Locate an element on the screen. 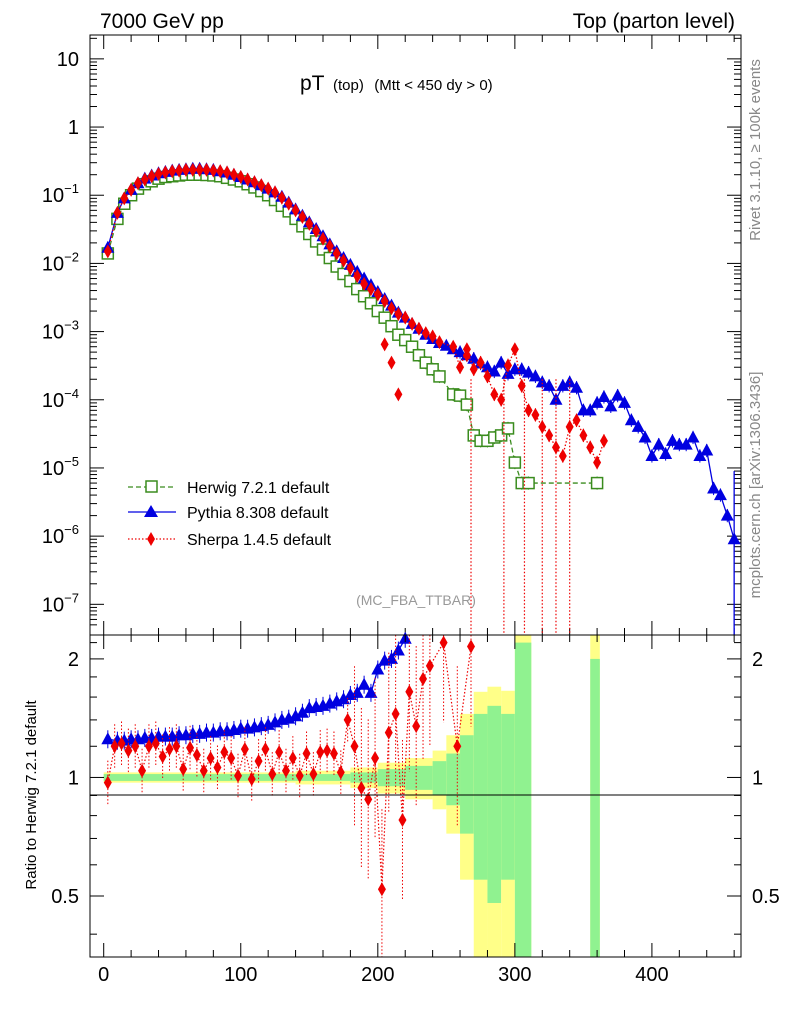  main-y-tick-label: 10⁻⁴ is located at coordinates (60, 399).